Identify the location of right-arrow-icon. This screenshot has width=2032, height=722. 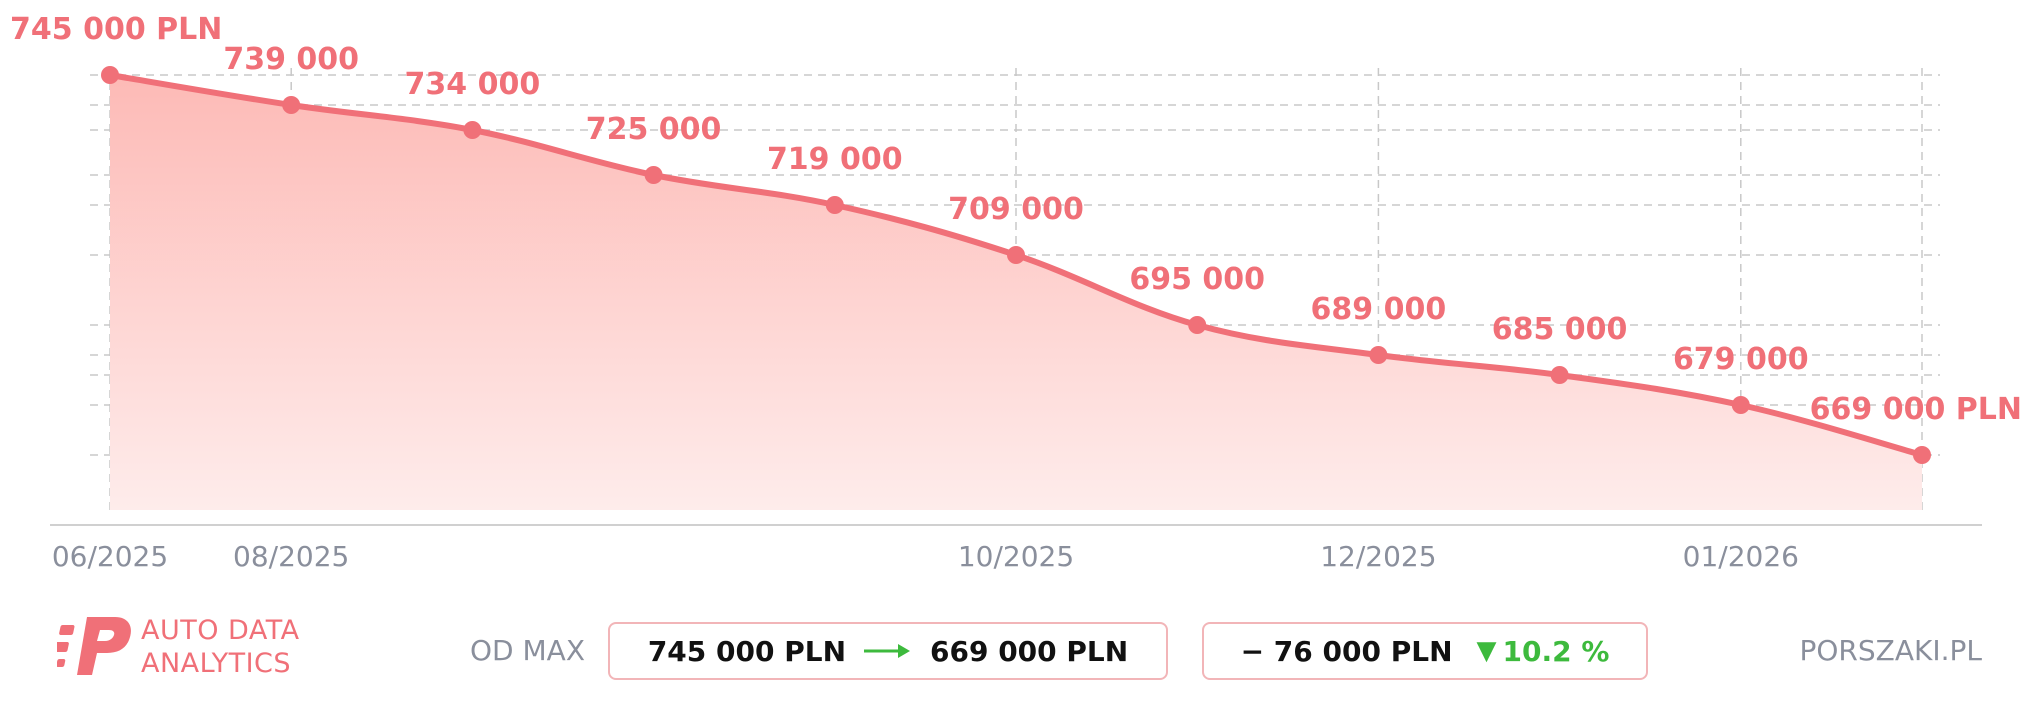
(888, 651).